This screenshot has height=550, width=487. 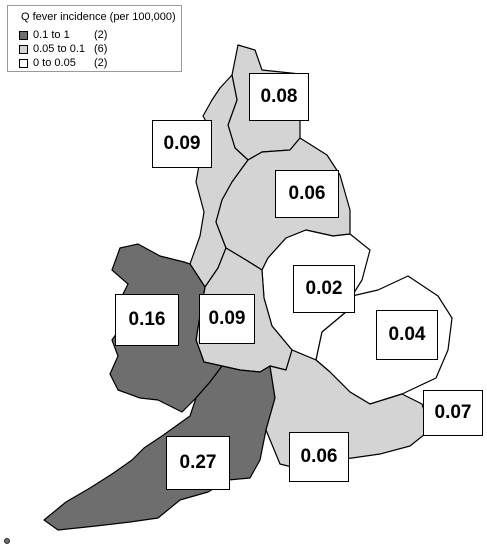 I want to click on value-box-north-east: 0.08, so click(x=279, y=97).